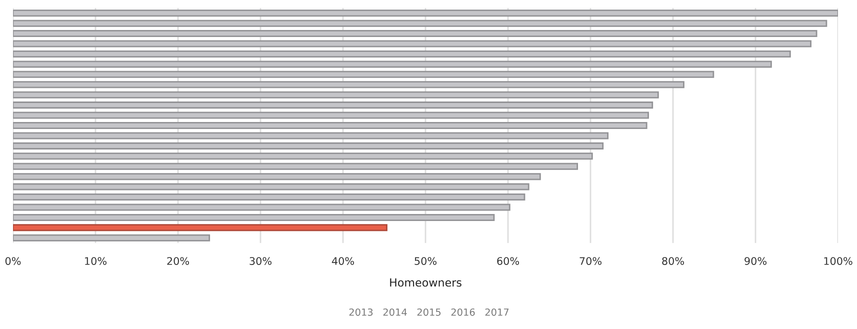  I want to click on x-tick-label: 0%, so click(13, 261).